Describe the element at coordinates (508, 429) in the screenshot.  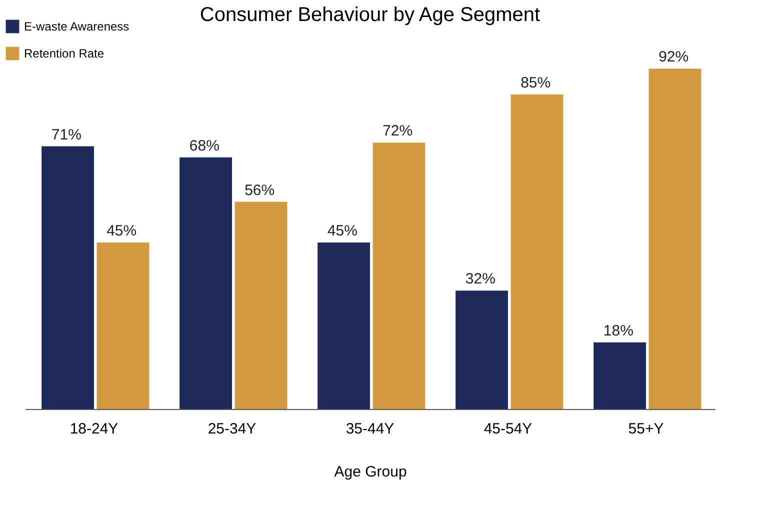
I see `x-tick-label: 45-54Y` at that location.